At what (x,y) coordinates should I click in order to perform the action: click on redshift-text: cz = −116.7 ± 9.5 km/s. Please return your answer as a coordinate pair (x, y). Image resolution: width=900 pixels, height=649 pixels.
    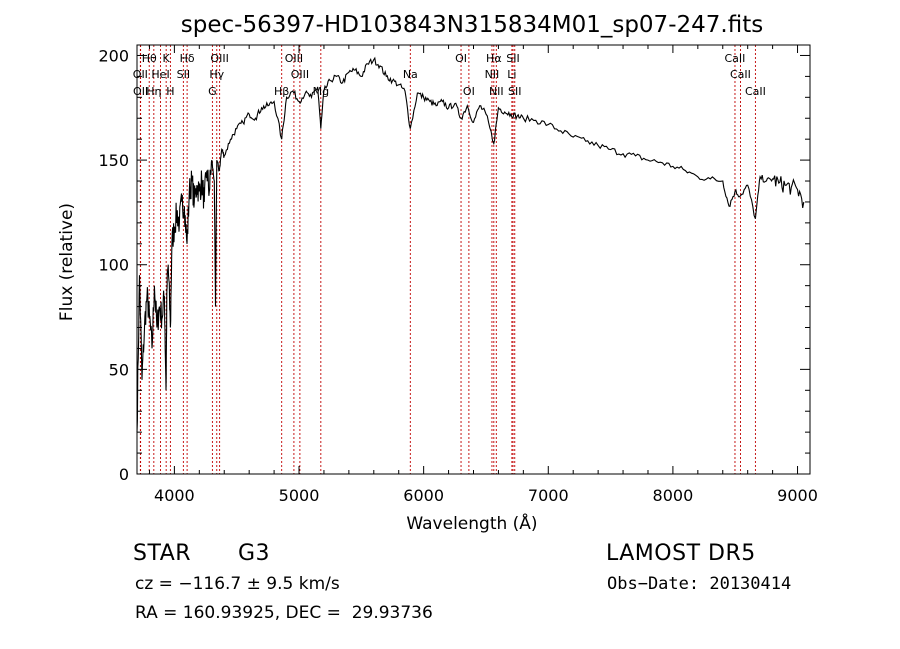
    Looking at the image, I should click on (237, 584).